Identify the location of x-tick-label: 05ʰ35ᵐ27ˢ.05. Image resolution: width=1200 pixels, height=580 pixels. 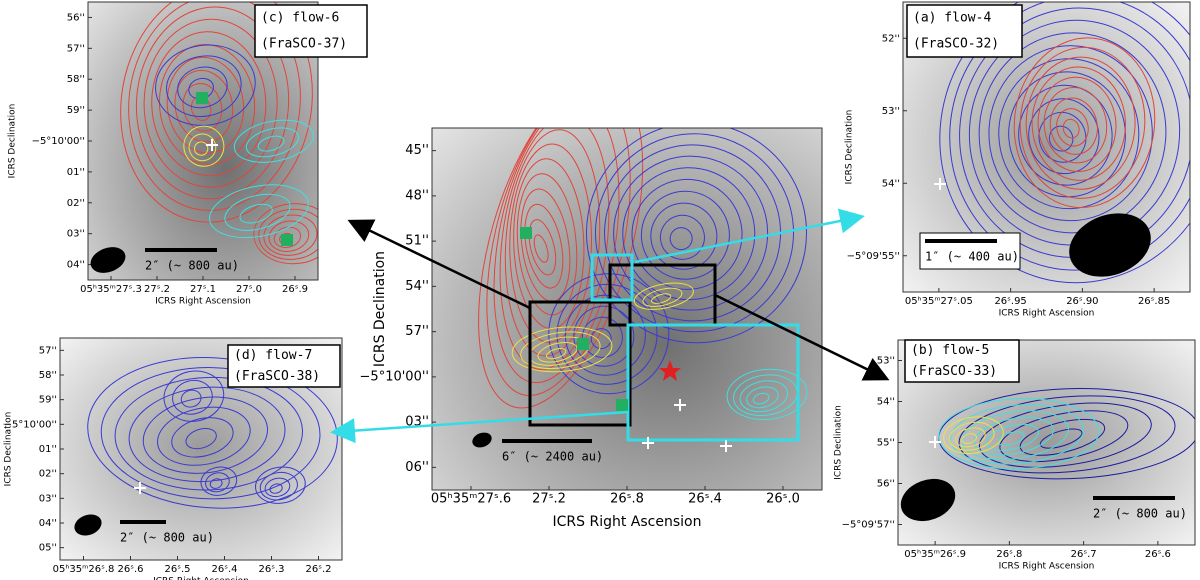
(939, 301).